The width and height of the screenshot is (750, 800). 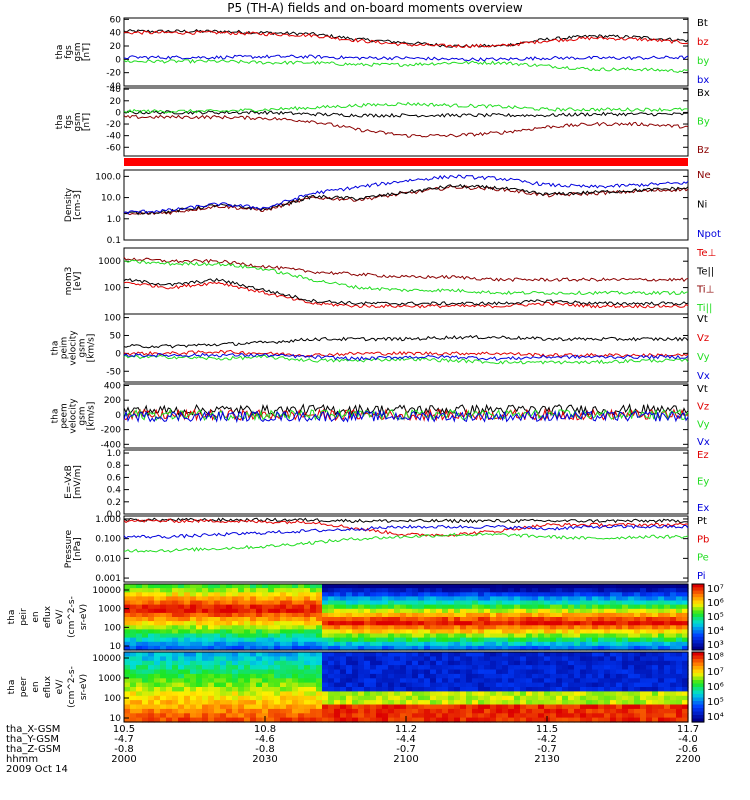 What do you see at coordinates (113, 125) in the screenshot?
I see `y-tick-label: -20` at bounding box center [113, 125].